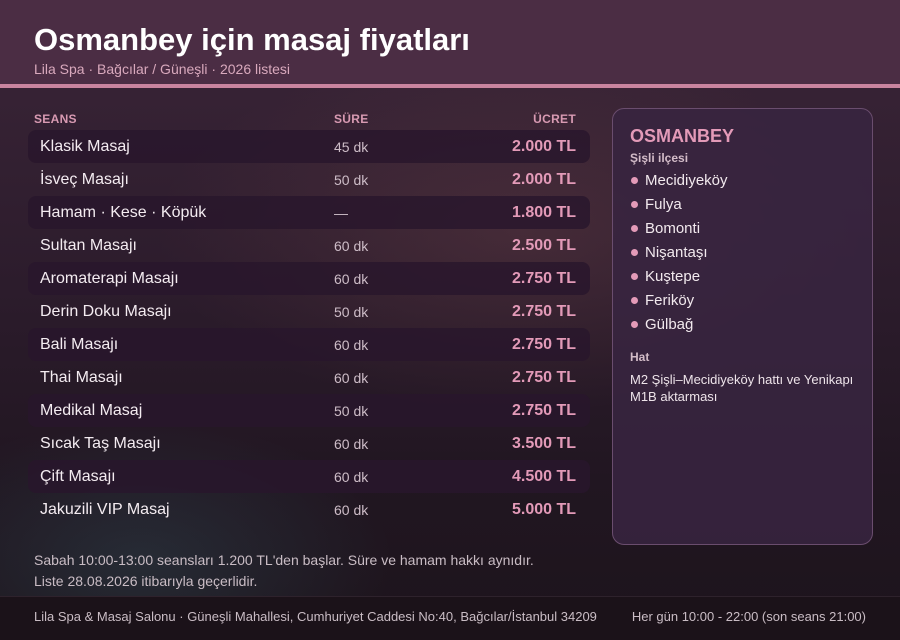 The width and height of the screenshot is (900, 640). What do you see at coordinates (351, 147) in the screenshot?
I see `session-duration: 45 dk` at bounding box center [351, 147].